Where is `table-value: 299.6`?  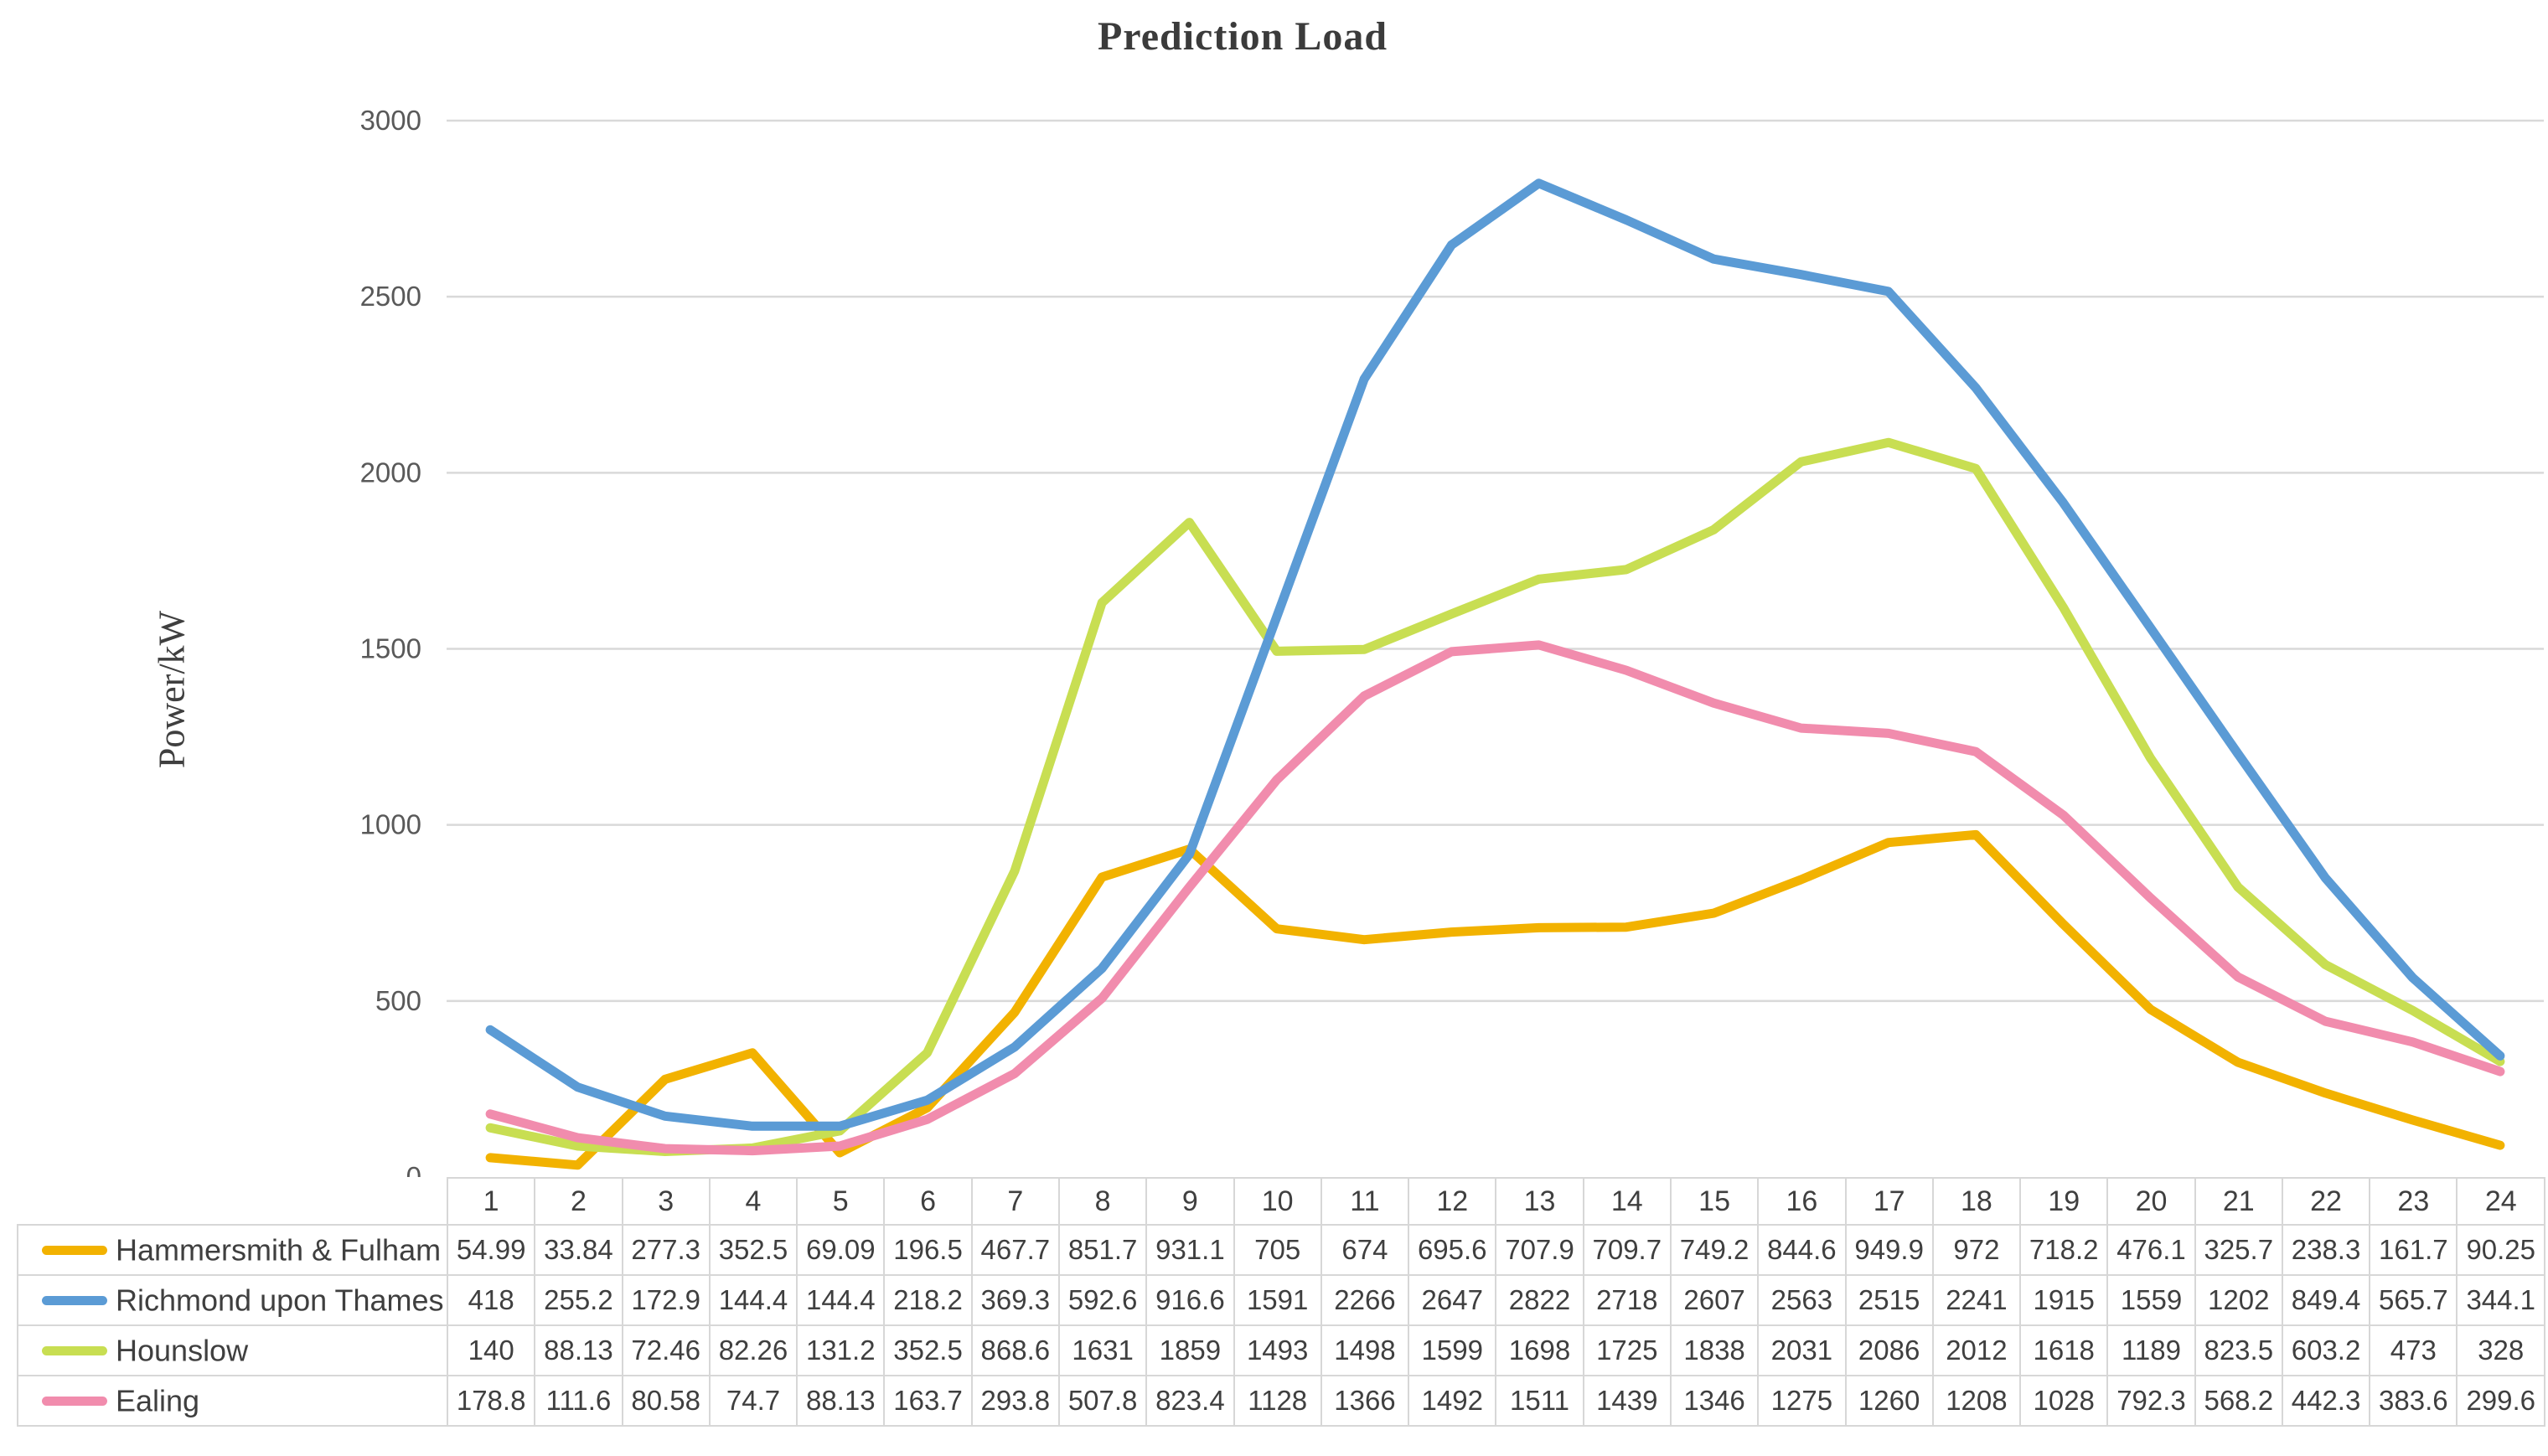
table-value: 299.6 is located at coordinates (2501, 1401).